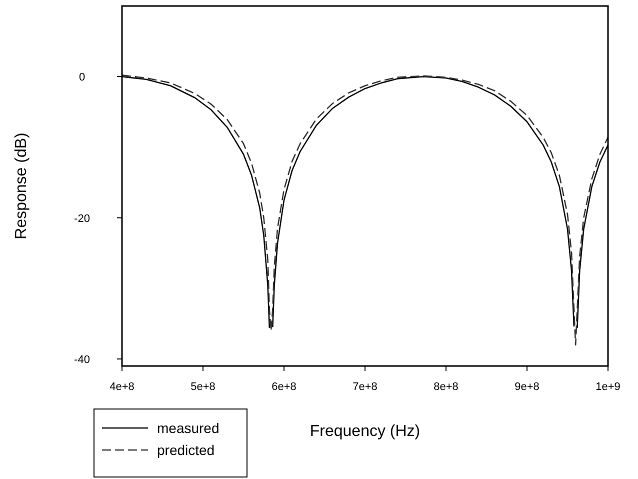  Describe the element at coordinates (122, 387) in the screenshot. I see `x-tick-label: 4e+8` at that location.